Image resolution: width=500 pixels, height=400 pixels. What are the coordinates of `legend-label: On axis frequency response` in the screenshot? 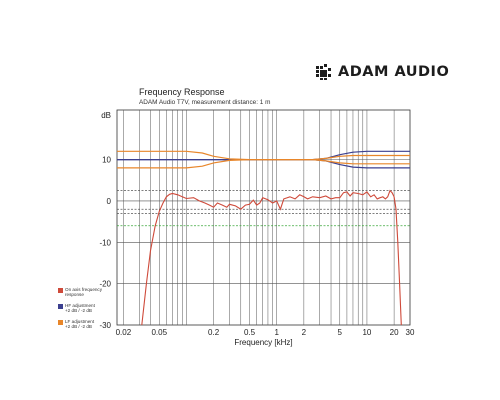 It's located at (95, 292).